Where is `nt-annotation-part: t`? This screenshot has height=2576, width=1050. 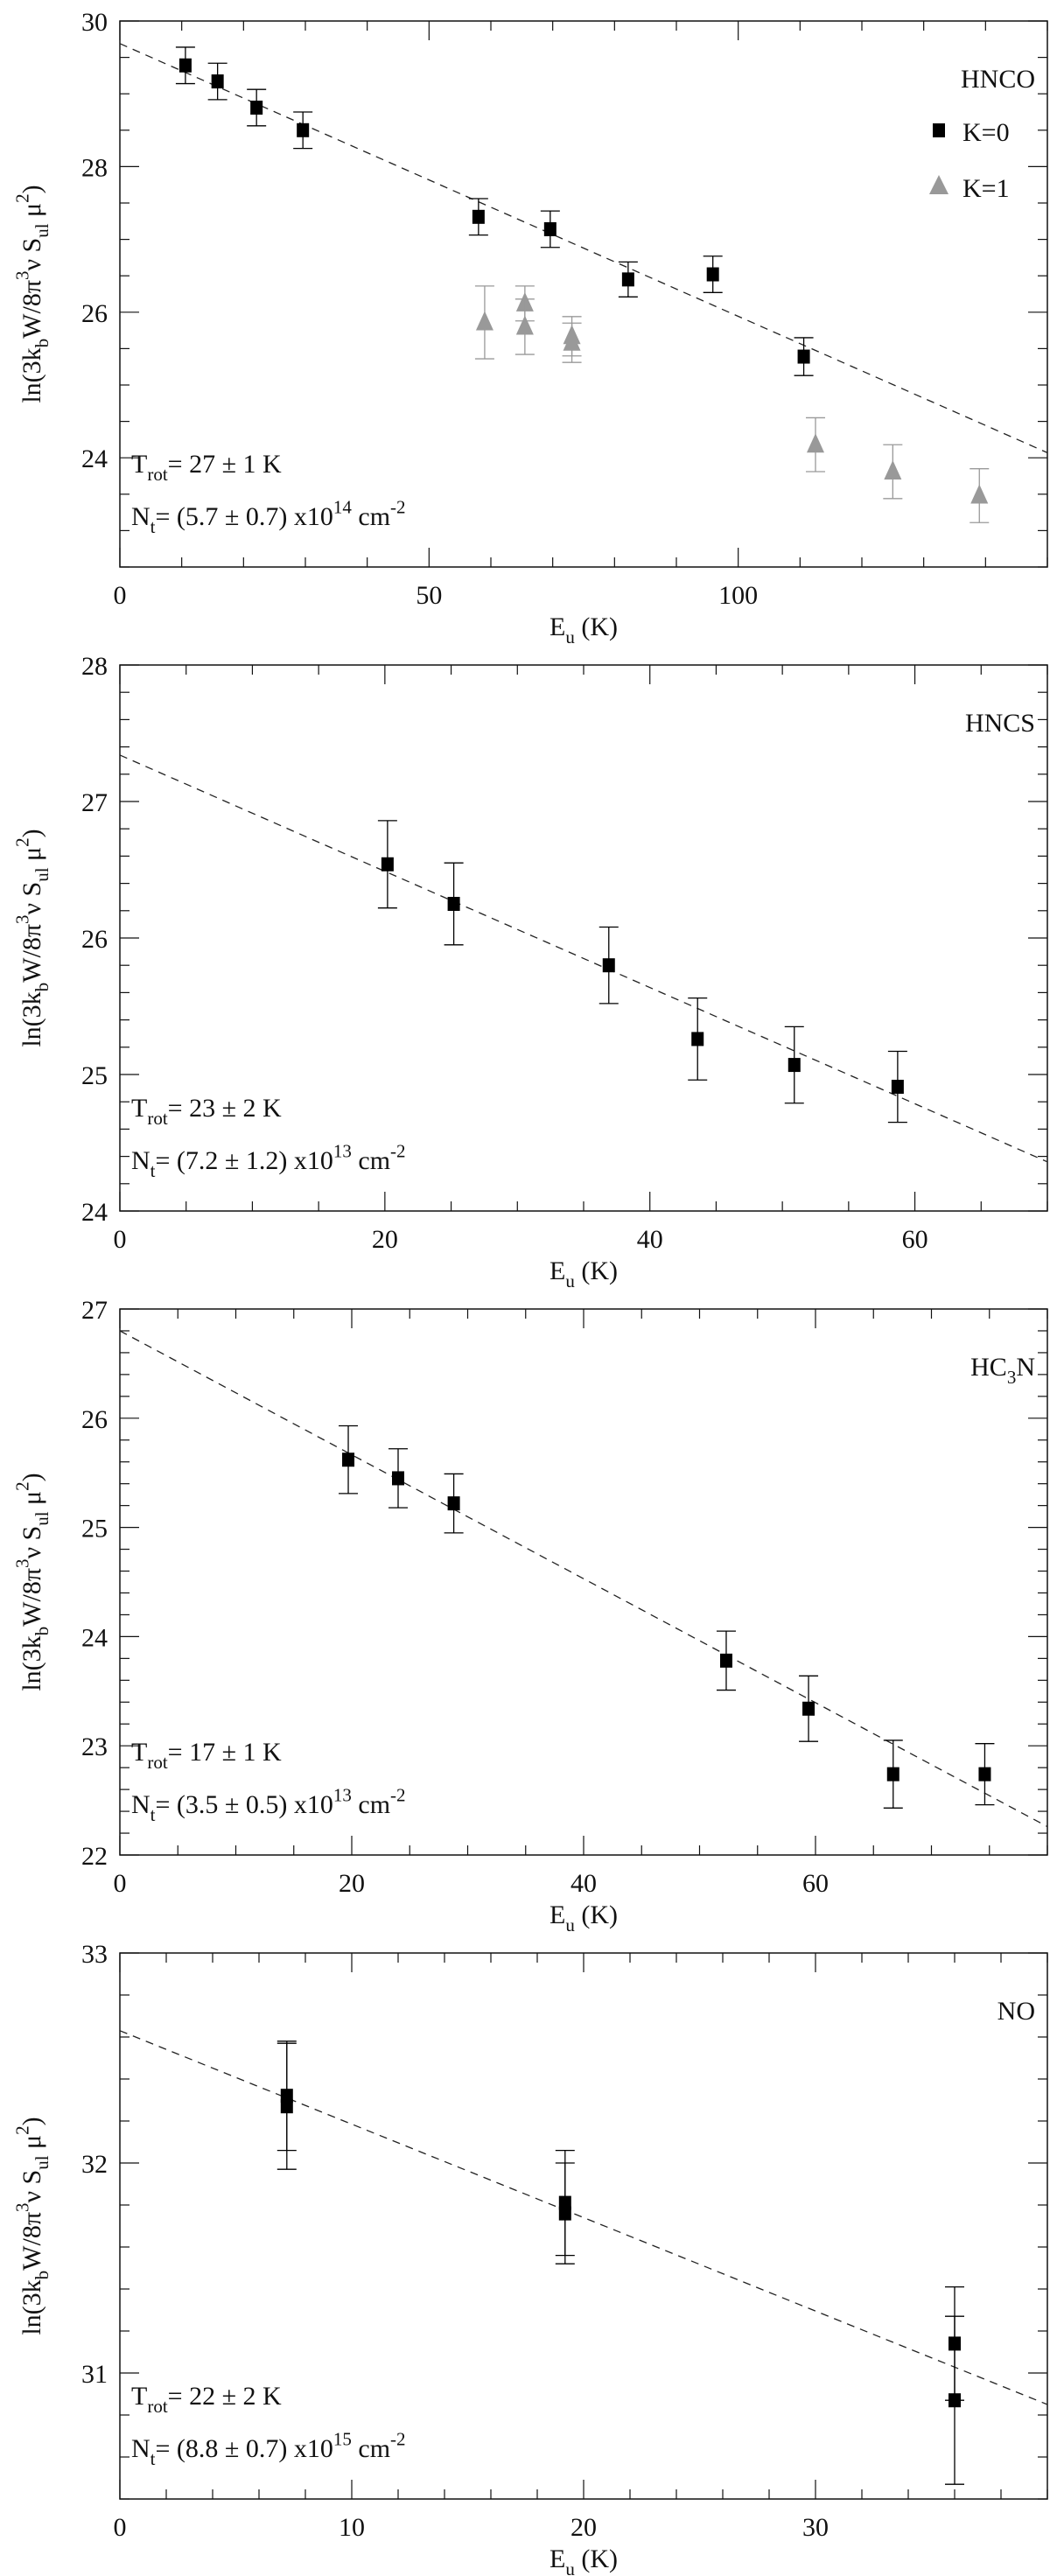 nt-annotation-part: t is located at coordinates (153, 526).